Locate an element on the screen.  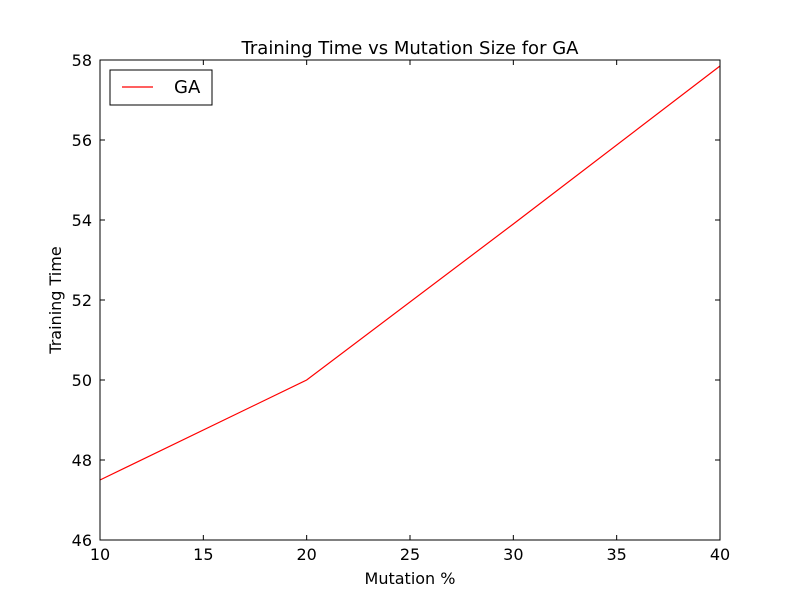
y-tick-label: 54 is located at coordinates (82, 220).